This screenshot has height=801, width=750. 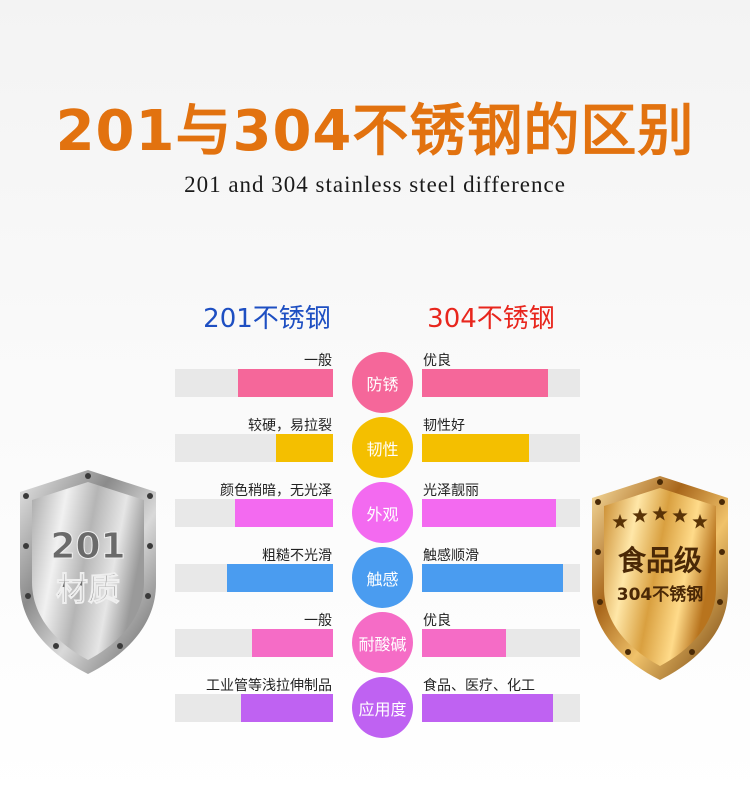 I want to click on comparison-row: 粗糙不光滑 触感 触感顺滑, so click(x=375, y=577).